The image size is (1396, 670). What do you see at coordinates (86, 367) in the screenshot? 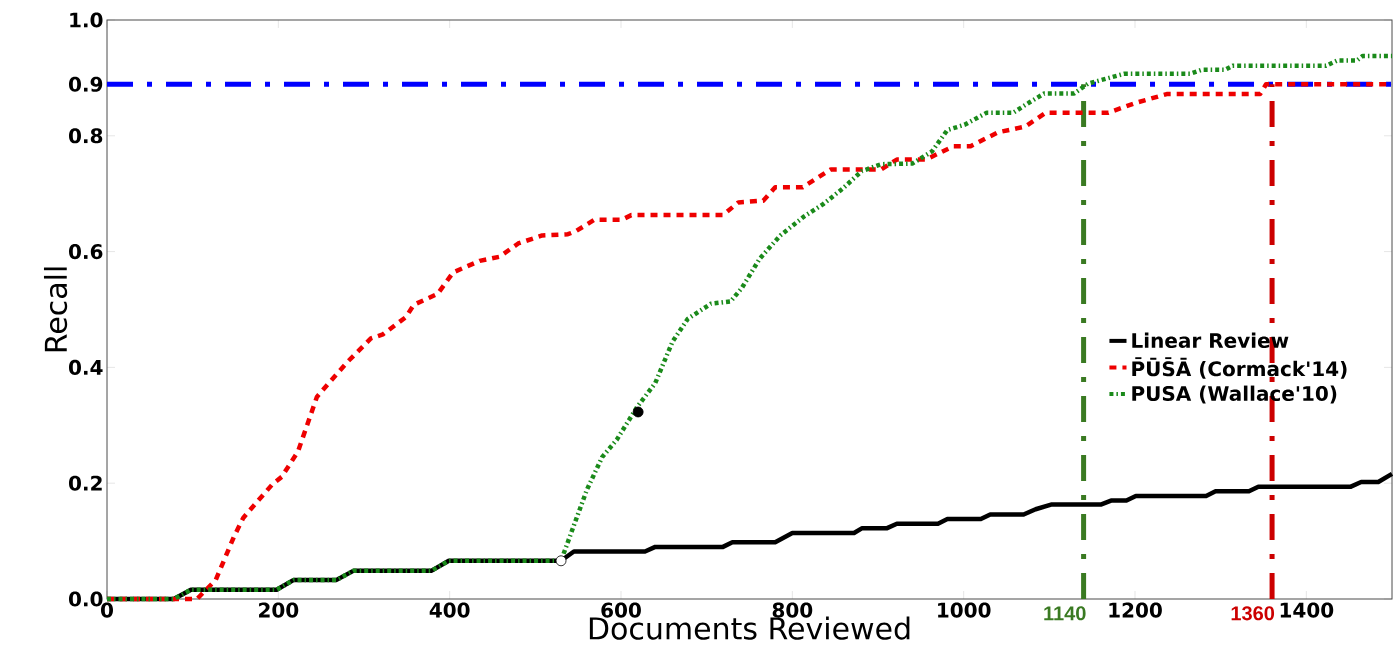
I see `y-tick-label: 0.4` at bounding box center [86, 367].